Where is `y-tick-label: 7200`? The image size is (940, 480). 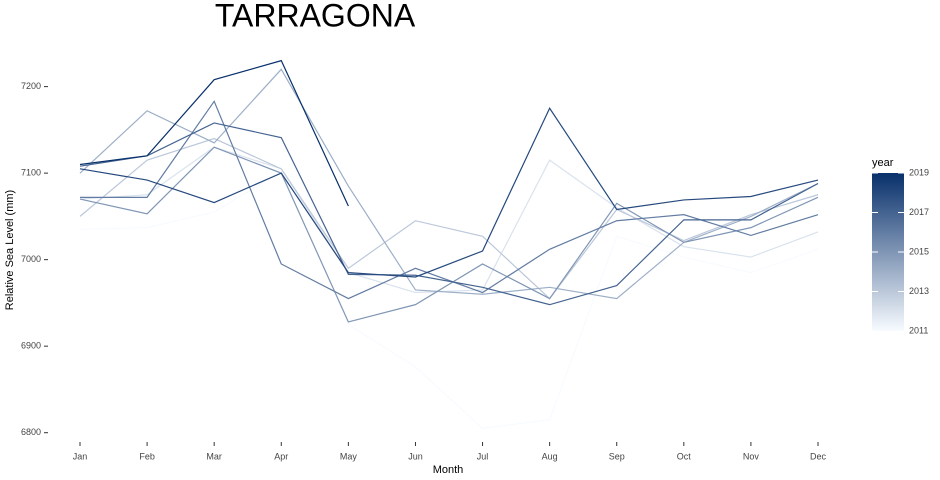
y-tick-label: 7200 is located at coordinates (31, 86).